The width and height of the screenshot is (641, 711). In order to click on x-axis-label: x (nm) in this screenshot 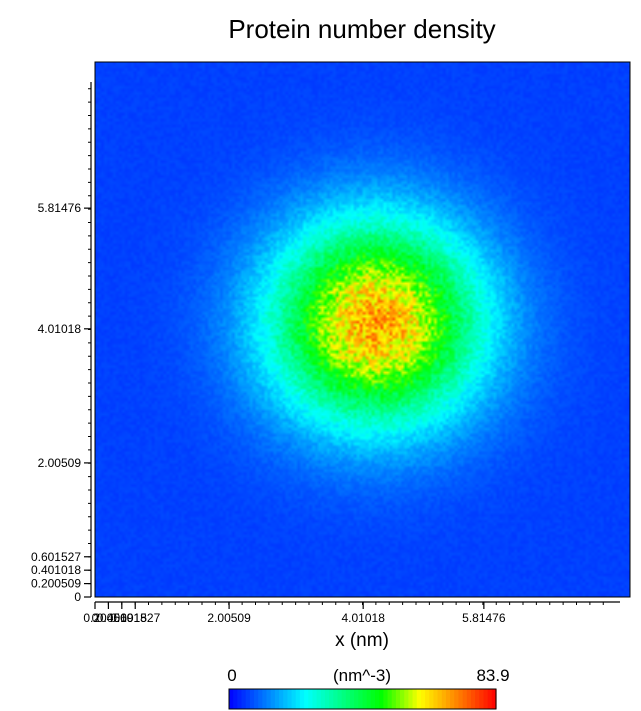, I will do `click(362, 640)`.